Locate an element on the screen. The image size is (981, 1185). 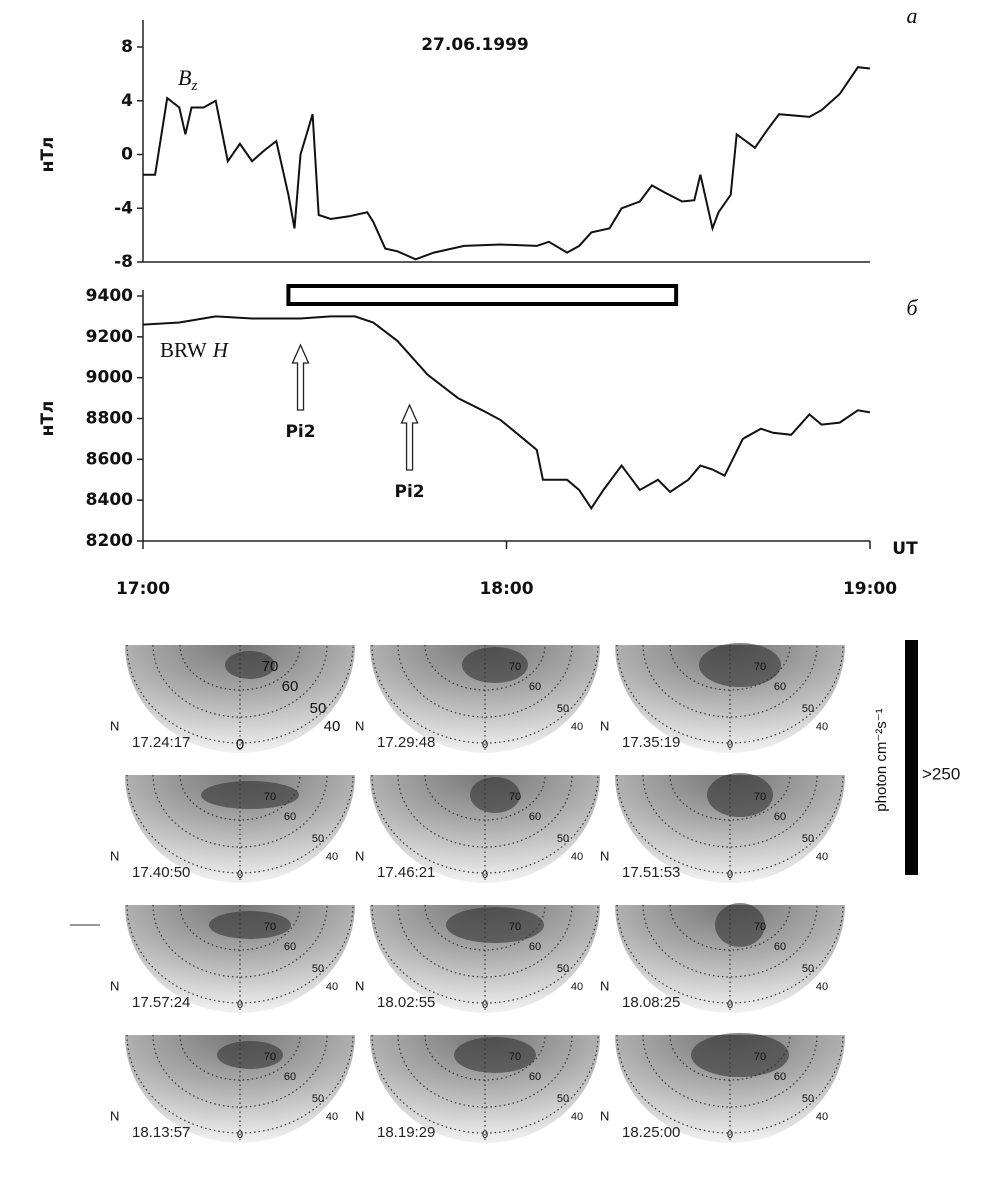
pi2-label: Pi2 is located at coordinates (410, 492).